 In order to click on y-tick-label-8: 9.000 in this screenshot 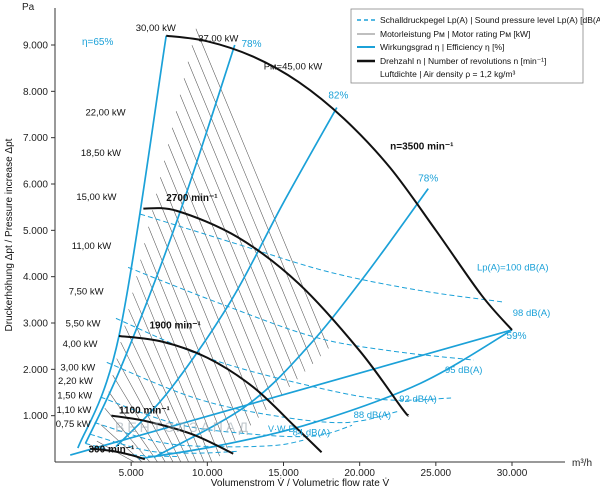, I will do `click(35, 46)`.